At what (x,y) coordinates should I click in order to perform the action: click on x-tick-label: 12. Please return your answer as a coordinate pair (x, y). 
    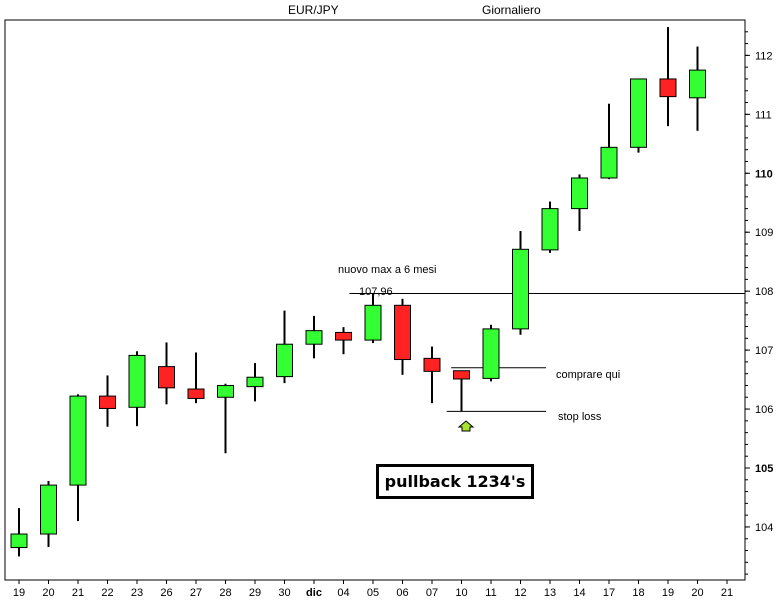
    Looking at the image, I should click on (520, 593).